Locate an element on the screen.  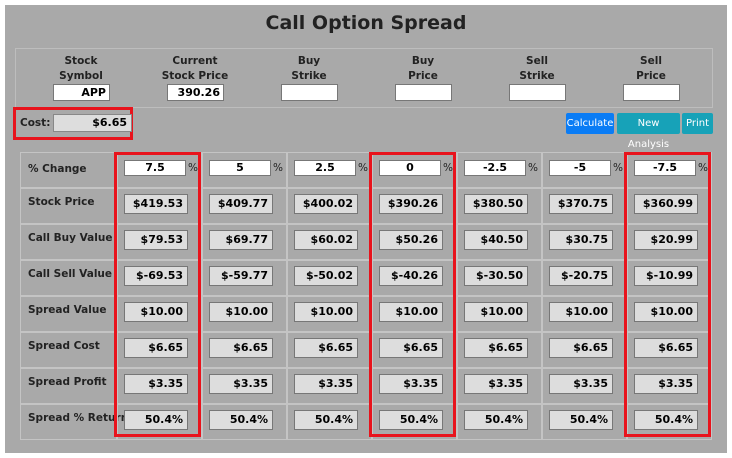
button: New Analysis is located at coordinates (648, 131).